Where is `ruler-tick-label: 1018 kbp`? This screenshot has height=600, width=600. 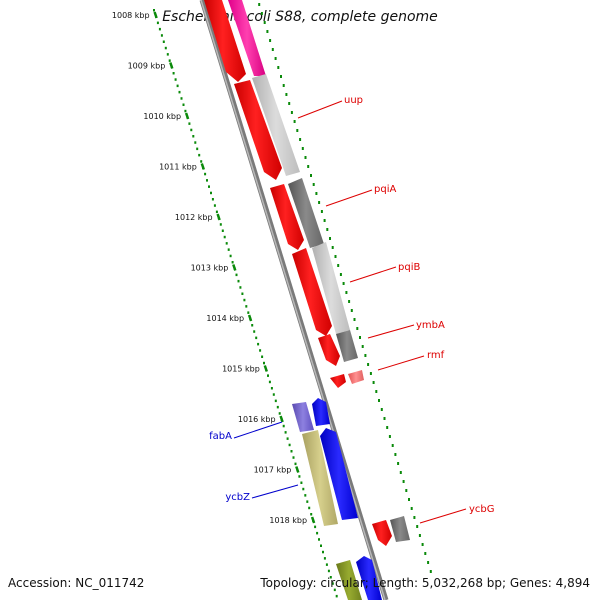
ruler-tick-label: 1018 kbp is located at coordinates (288, 520).